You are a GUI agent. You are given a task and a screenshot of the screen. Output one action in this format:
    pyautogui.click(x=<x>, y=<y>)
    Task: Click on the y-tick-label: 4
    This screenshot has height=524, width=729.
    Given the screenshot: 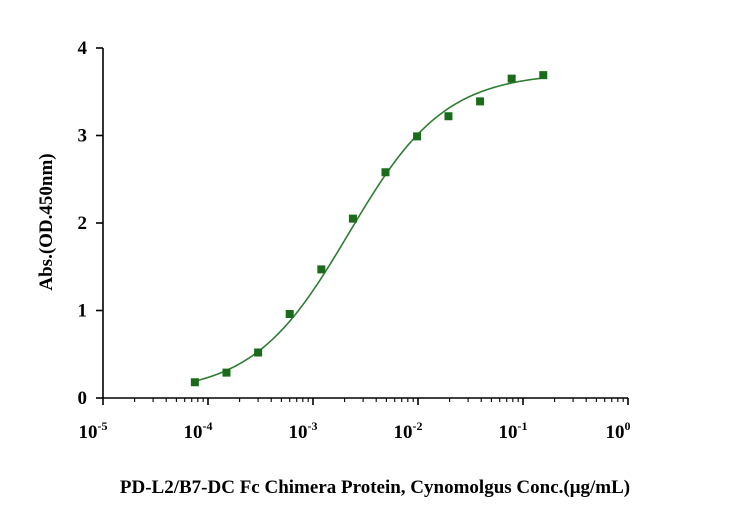 What is the action you would take?
    pyautogui.click(x=83, y=48)
    